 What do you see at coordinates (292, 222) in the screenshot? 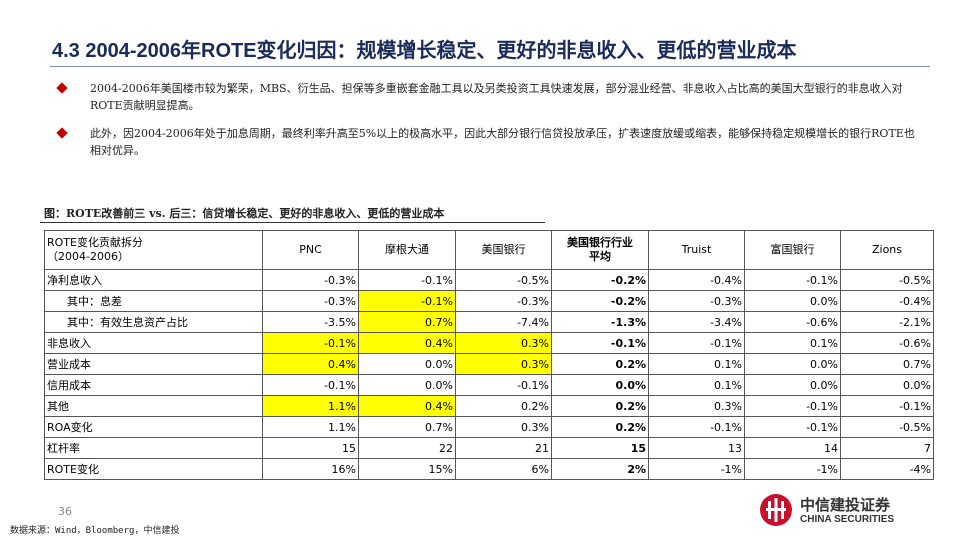
I see `caption-rule` at bounding box center [292, 222].